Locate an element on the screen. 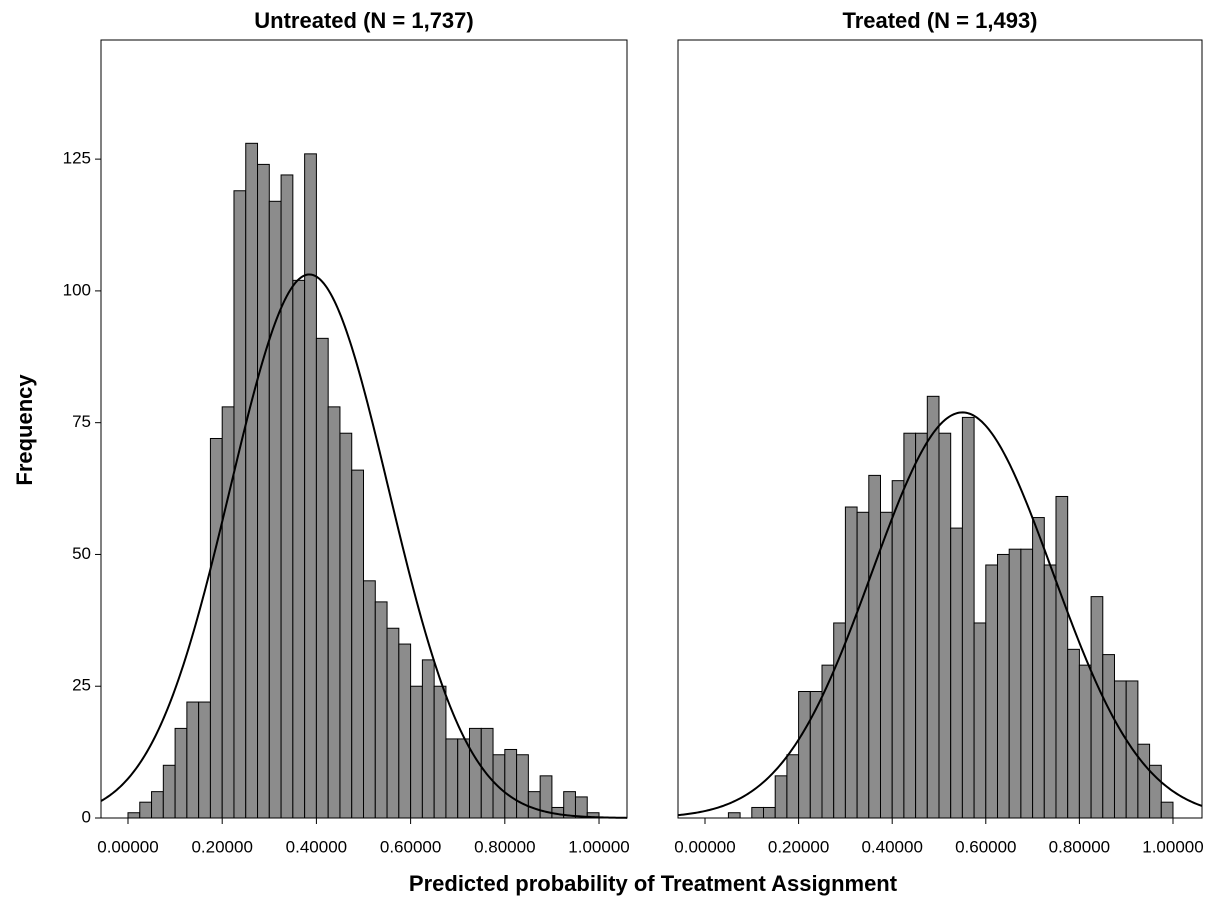  panel-title: Treated (N = 1,493) is located at coordinates (939, 20).